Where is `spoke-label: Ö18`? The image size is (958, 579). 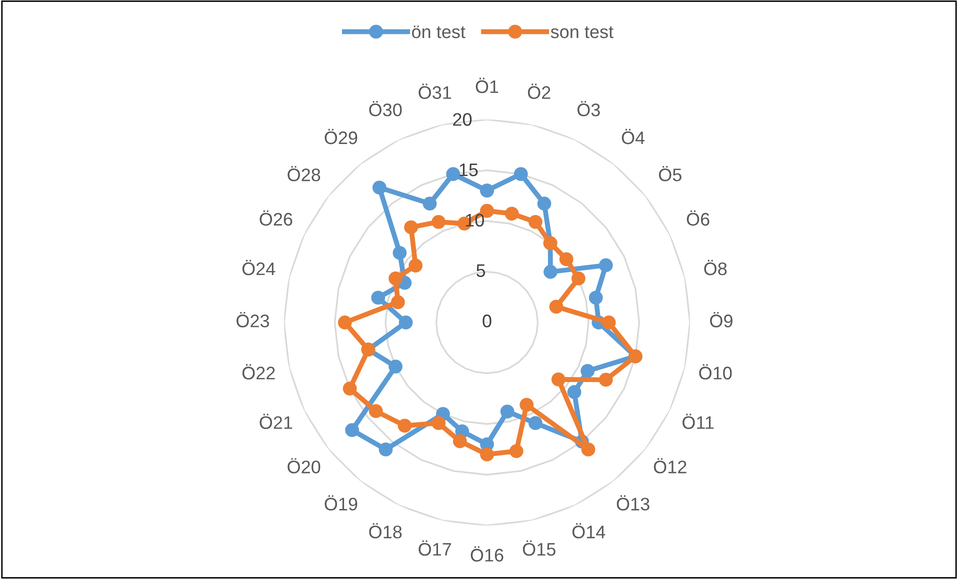 spoke-label: Ö18 is located at coordinates (385, 530).